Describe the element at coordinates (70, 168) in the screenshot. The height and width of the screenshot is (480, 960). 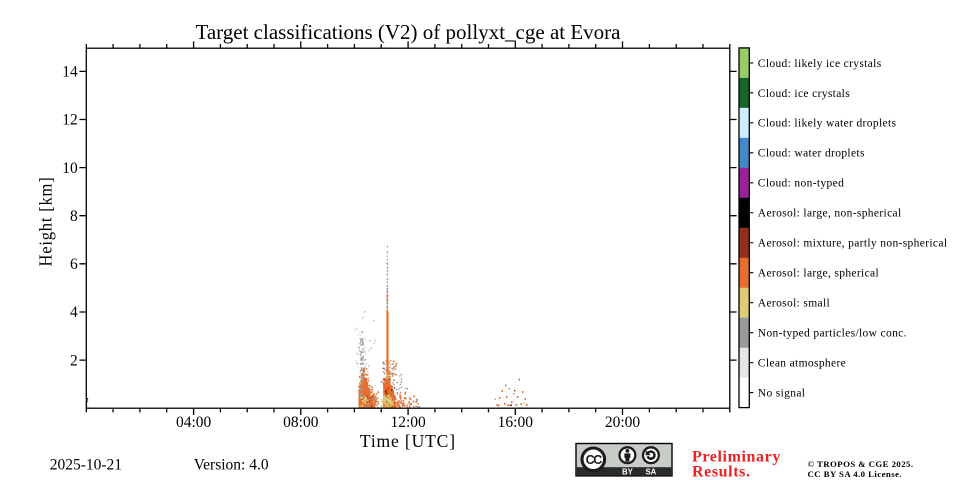
I see `svg-text: 10` at that location.